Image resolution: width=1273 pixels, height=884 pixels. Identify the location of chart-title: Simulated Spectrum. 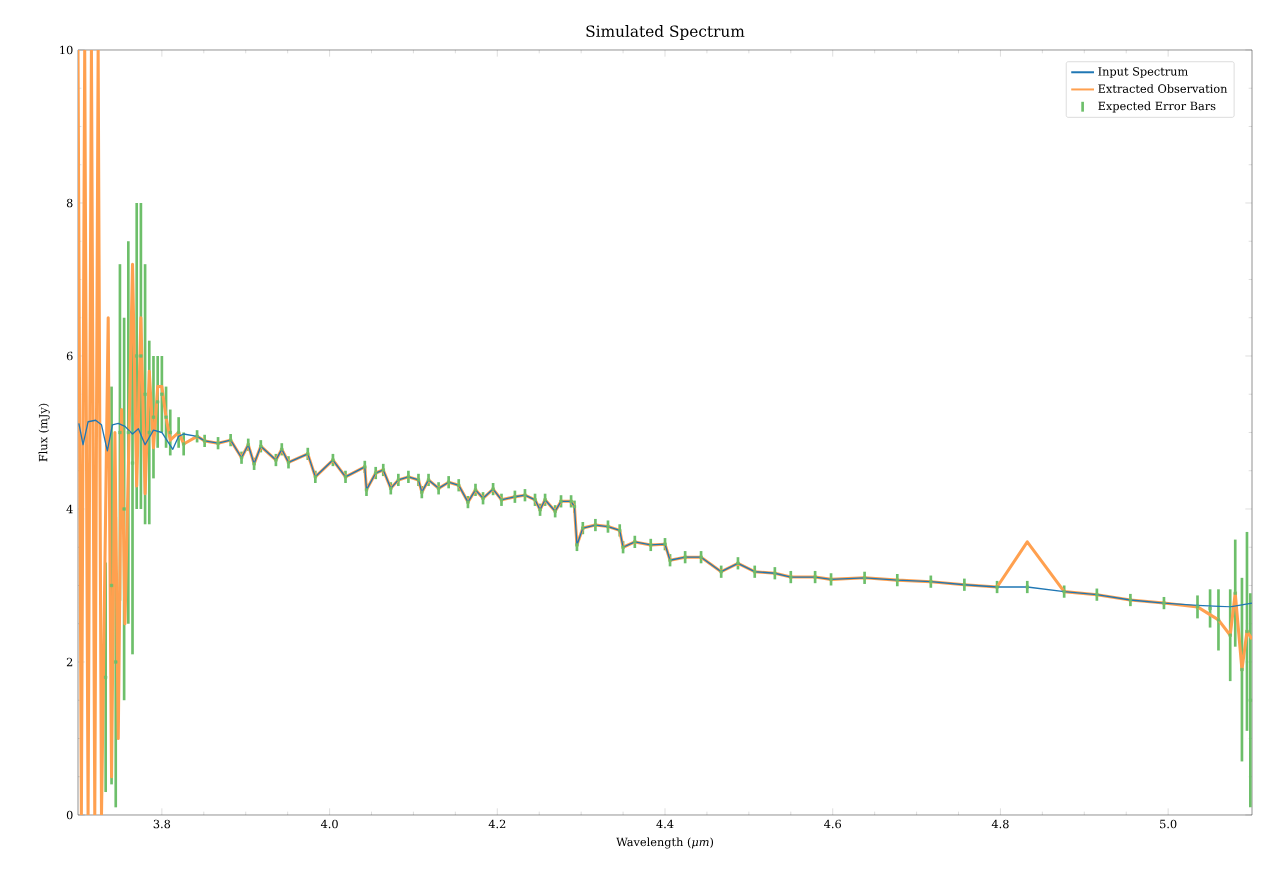
(665, 32).